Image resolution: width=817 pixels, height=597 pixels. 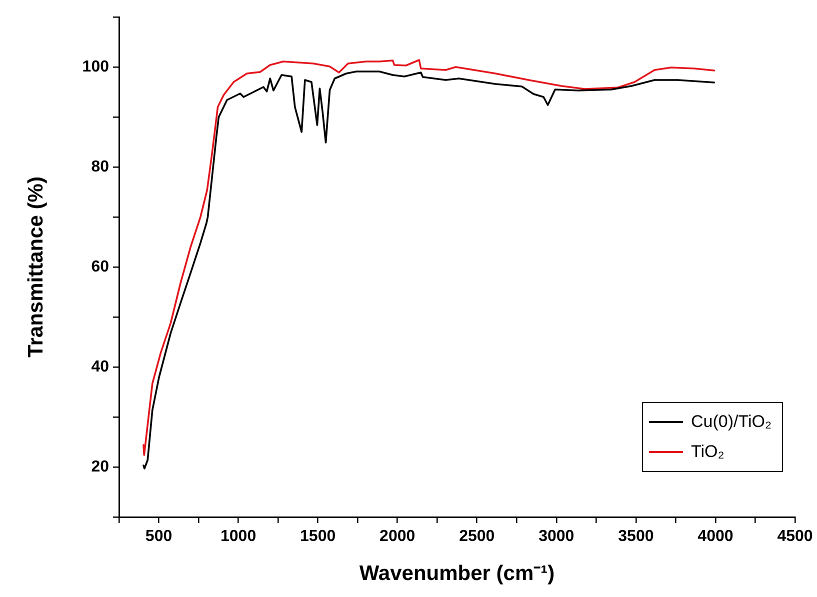 What do you see at coordinates (707, 452) in the screenshot?
I see `legend-label: TiO₂` at bounding box center [707, 452].